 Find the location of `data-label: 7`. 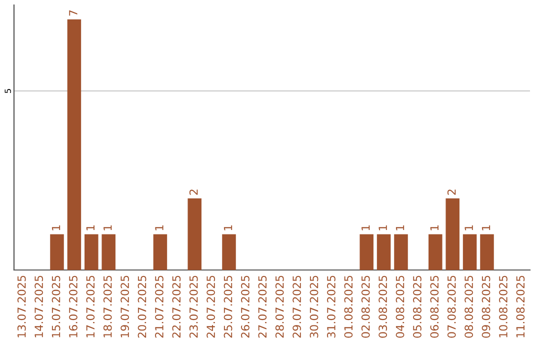

data-label: 7 is located at coordinates (73, 13).